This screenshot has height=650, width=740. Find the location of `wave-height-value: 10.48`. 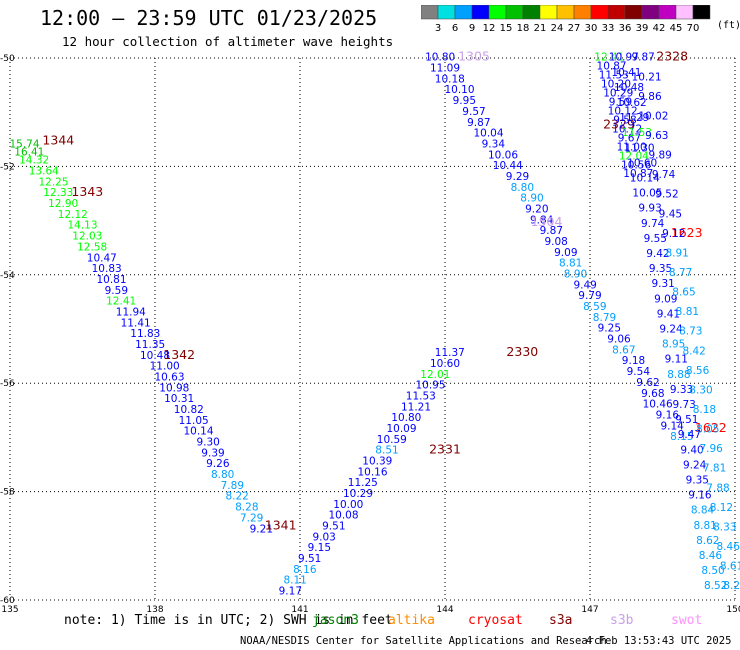

wave-height-value: 10.48 is located at coordinates (629, 88).